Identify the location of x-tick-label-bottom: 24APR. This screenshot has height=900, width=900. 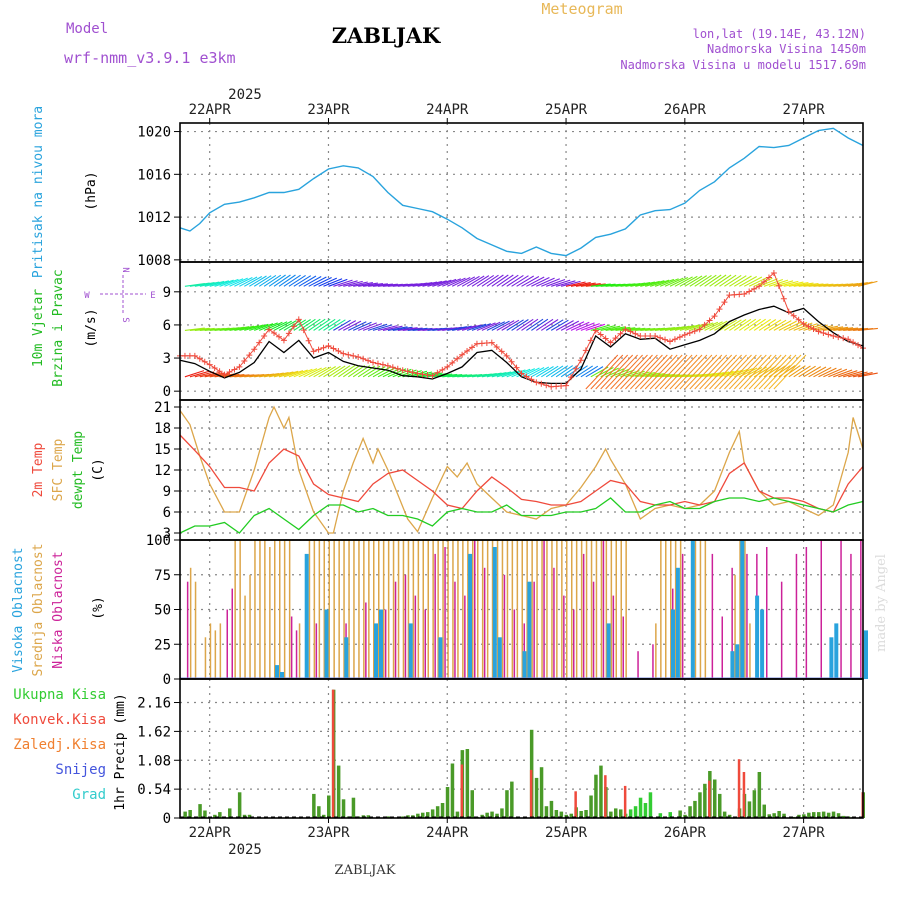
(447, 833).